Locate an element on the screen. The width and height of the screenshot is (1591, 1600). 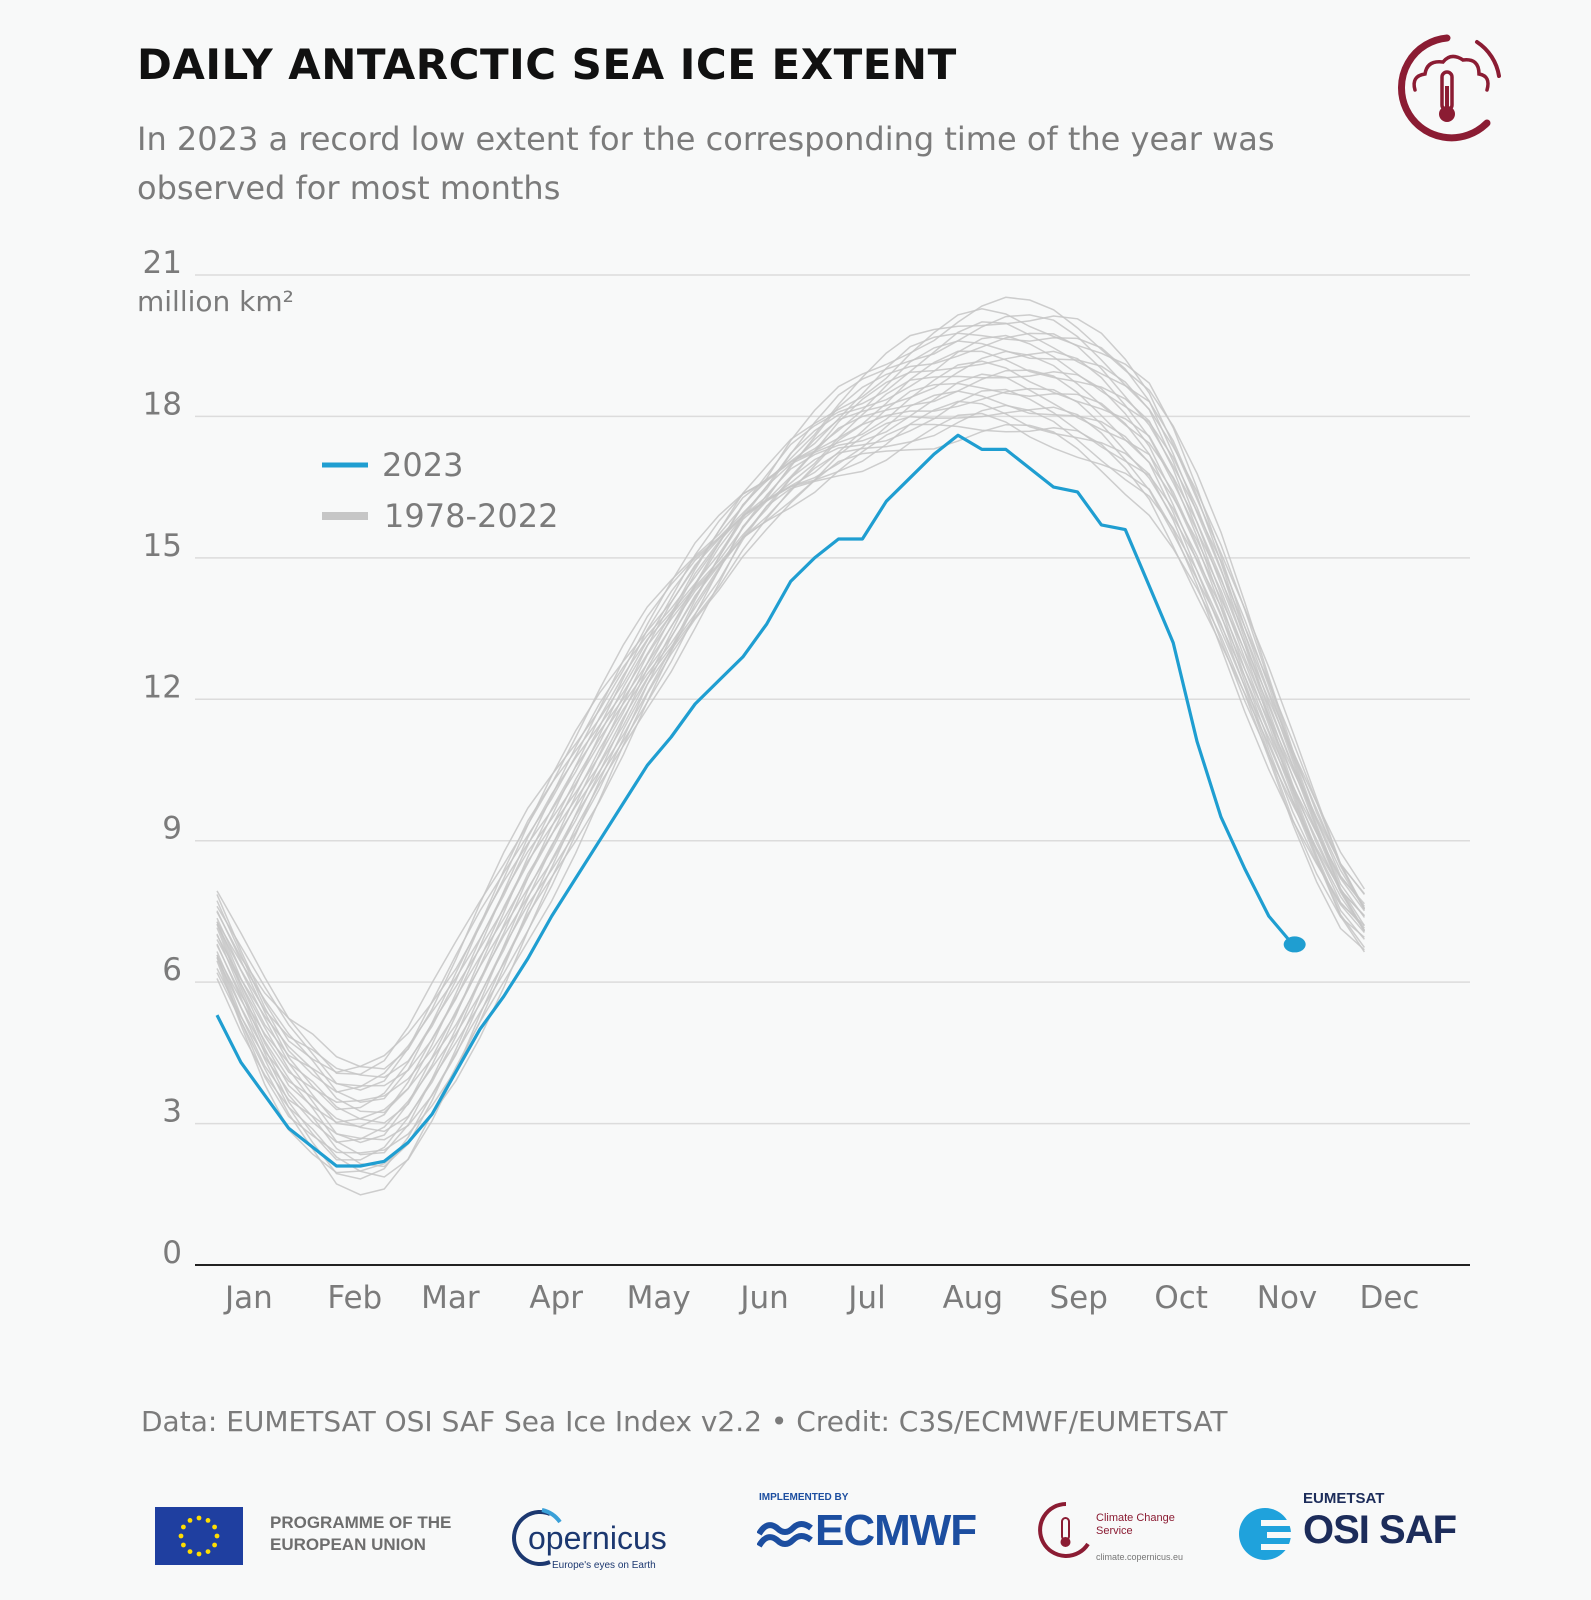
legend-history-label: 1978-2022 is located at coordinates (471, 516).